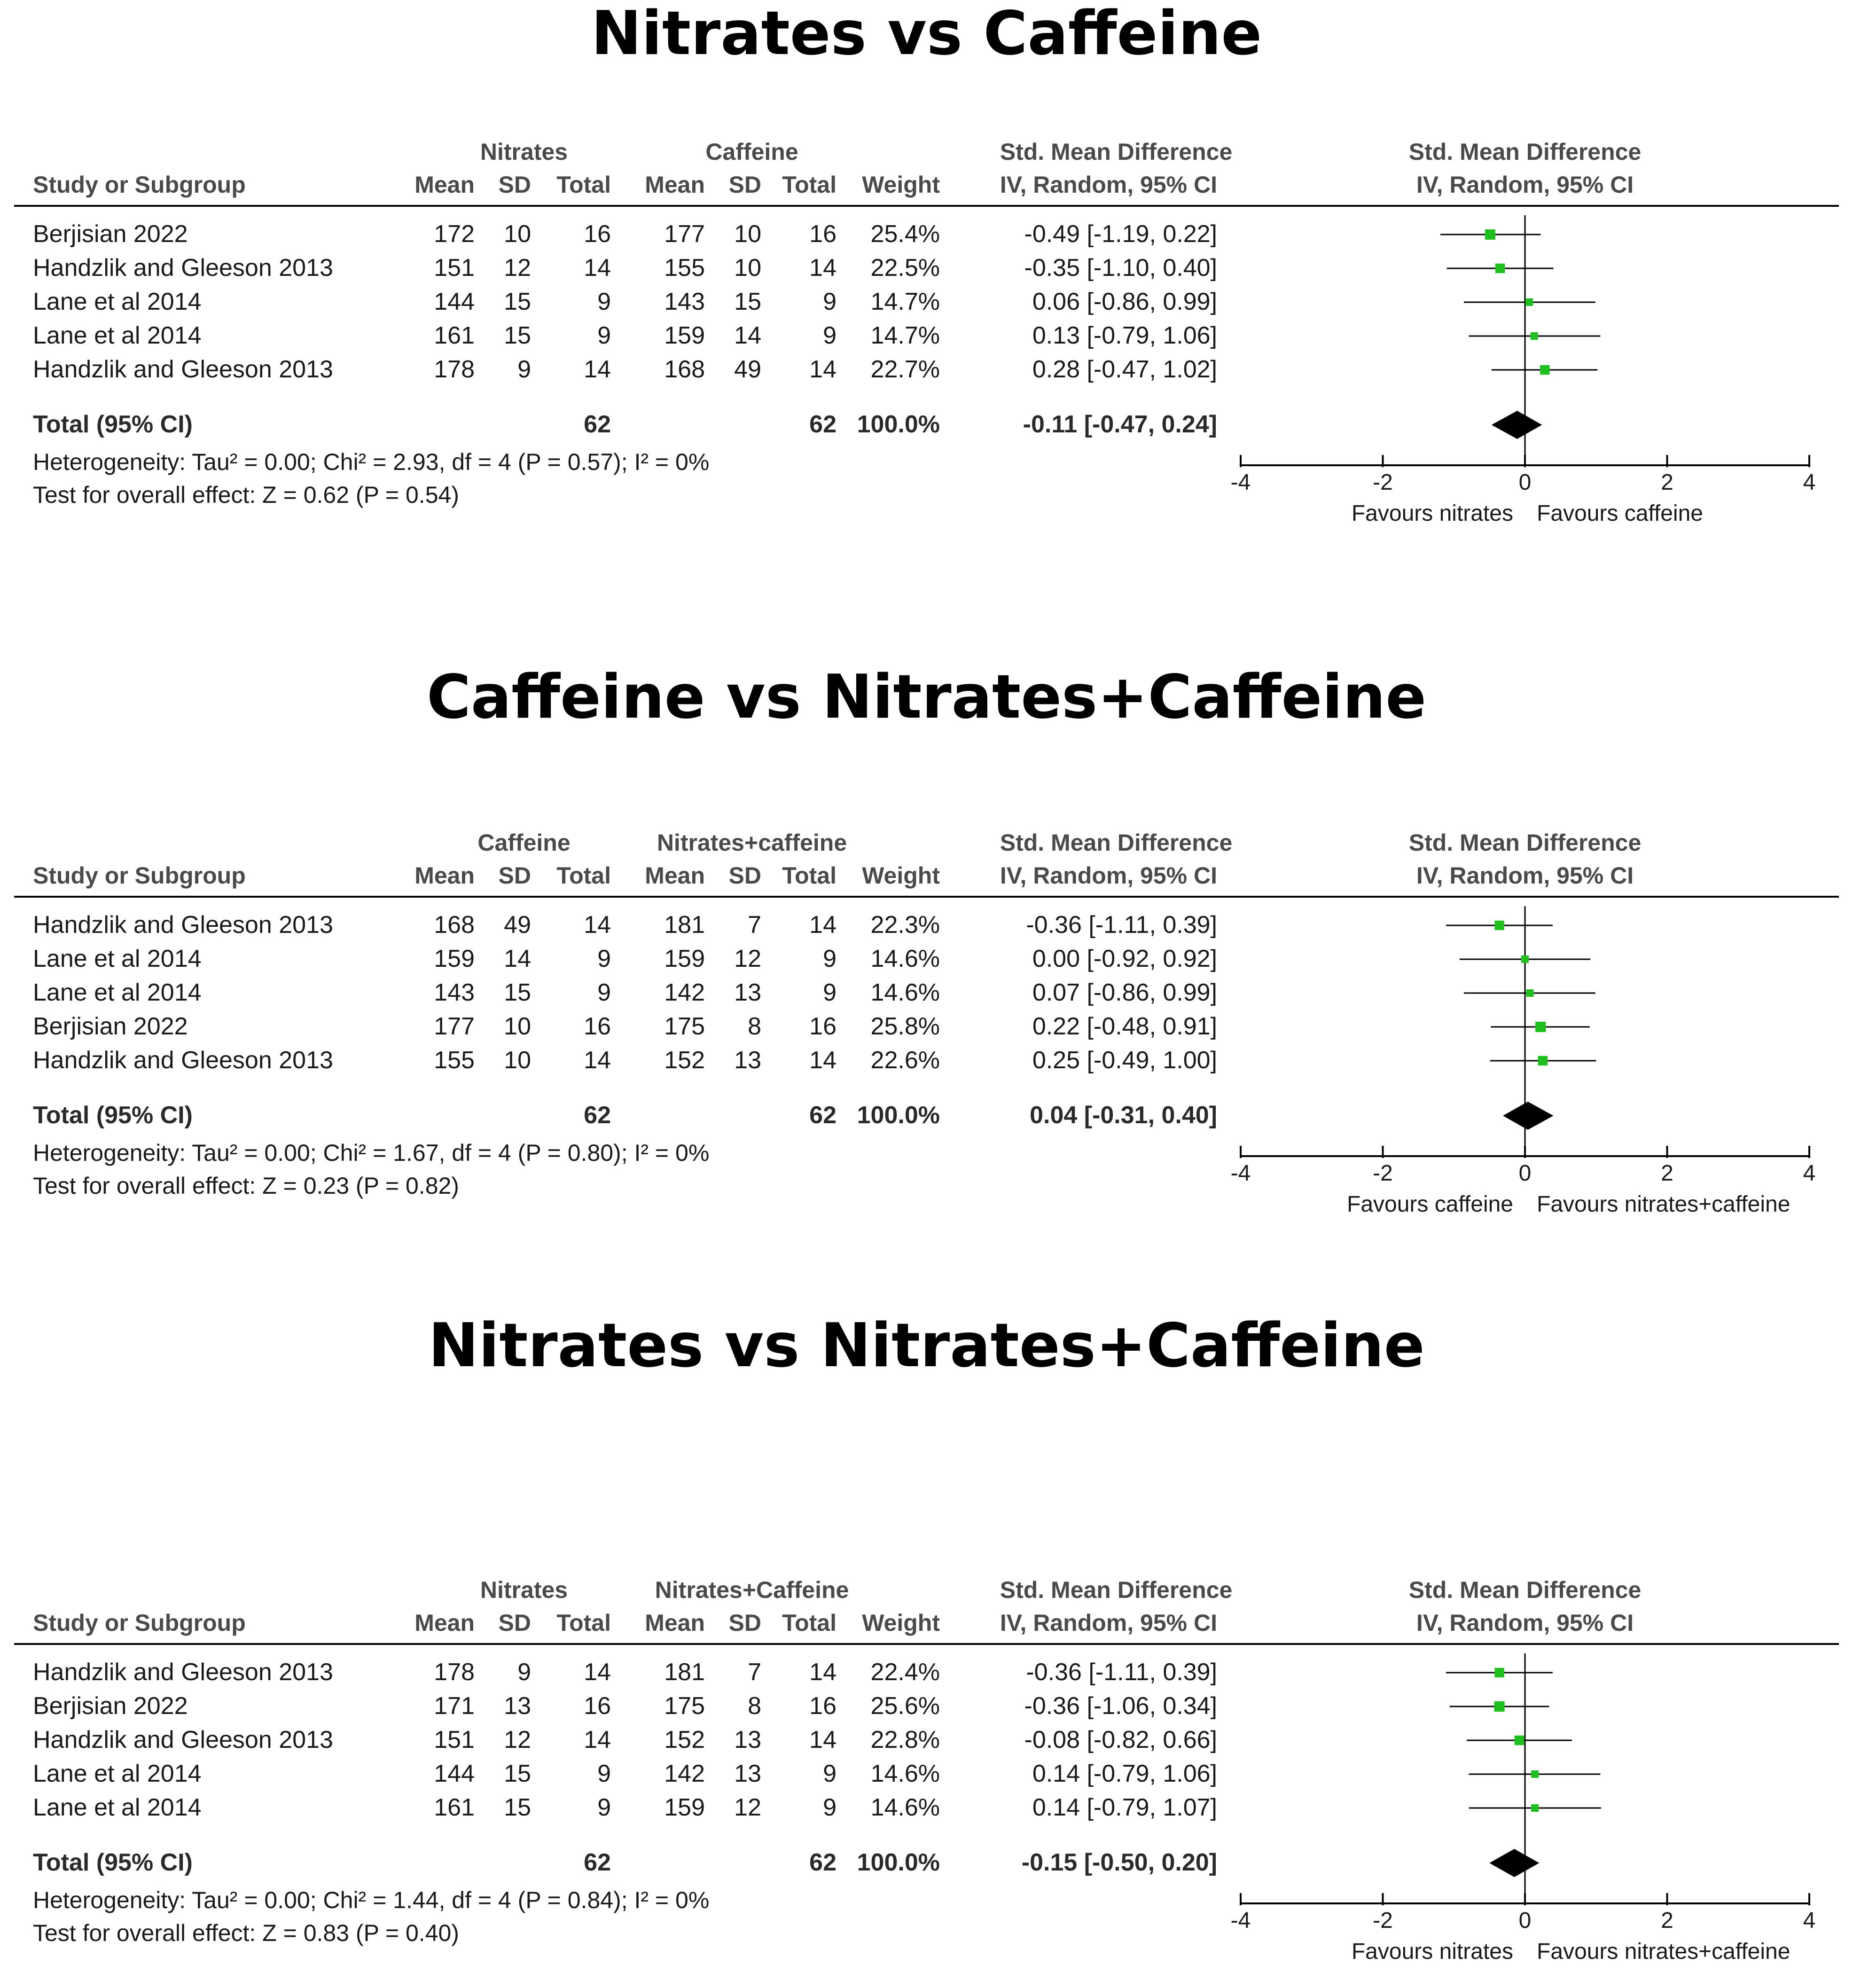 The width and height of the screenshot is (1853, 1988). Describe the element at coordinates (523, 843) in the screenshot. I see `group1-header: Caffeine` at that location.